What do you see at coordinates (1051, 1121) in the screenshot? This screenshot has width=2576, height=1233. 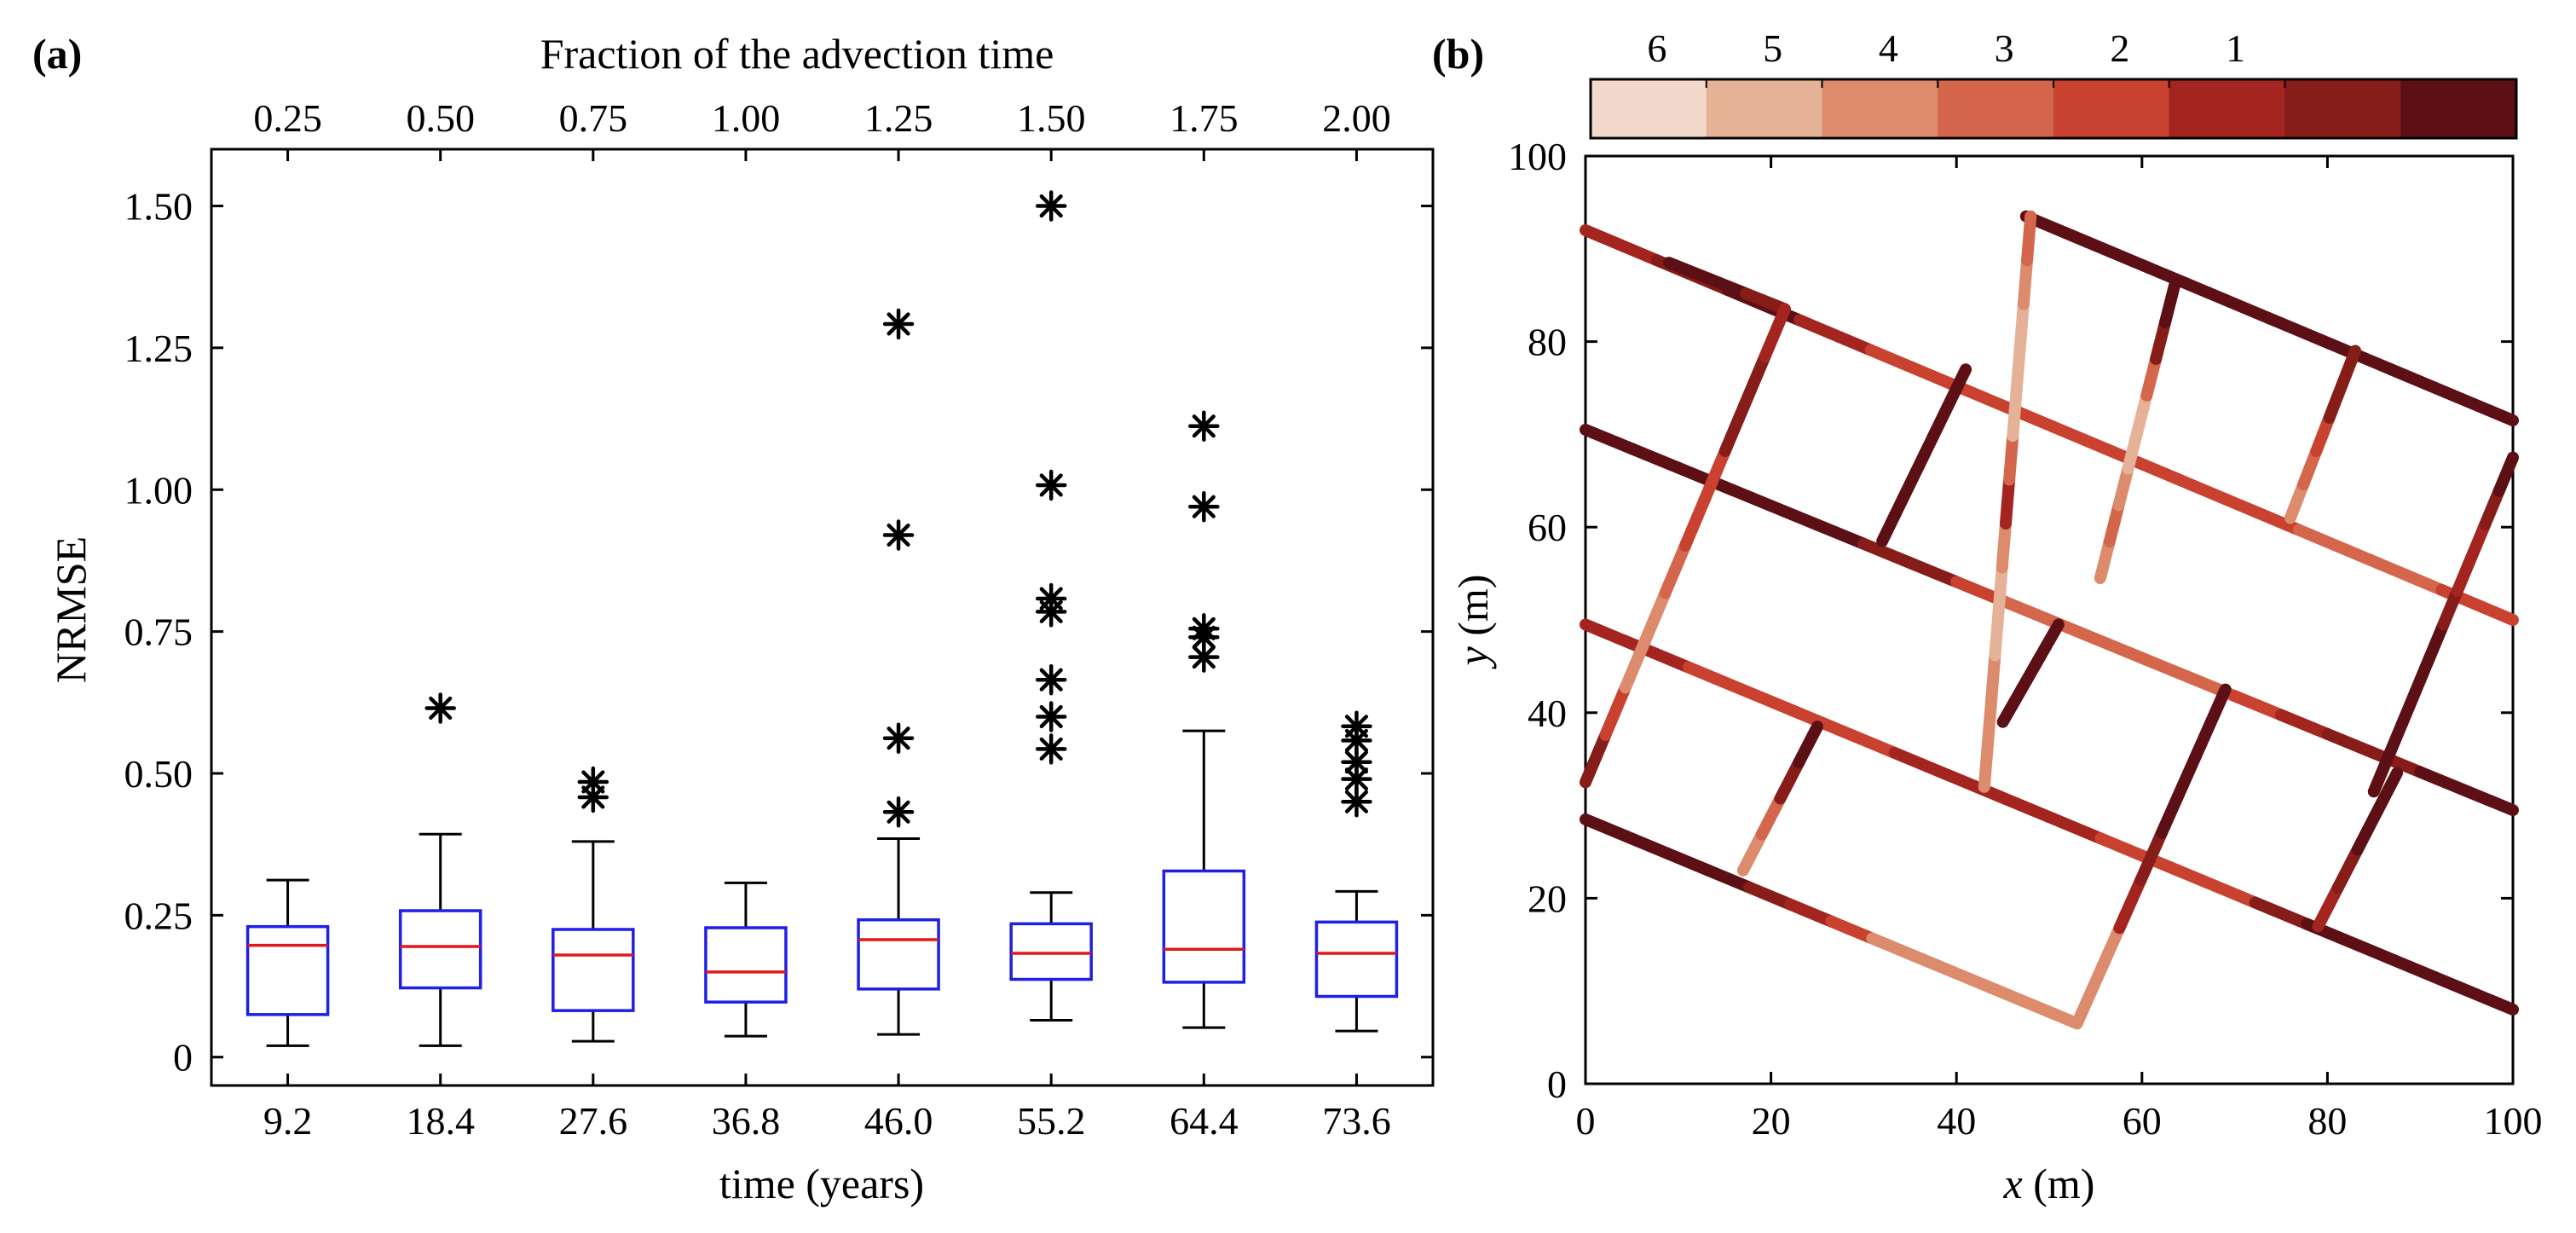 I see `x-tick-label: 55.2` at bounding box center [1051, 1121].